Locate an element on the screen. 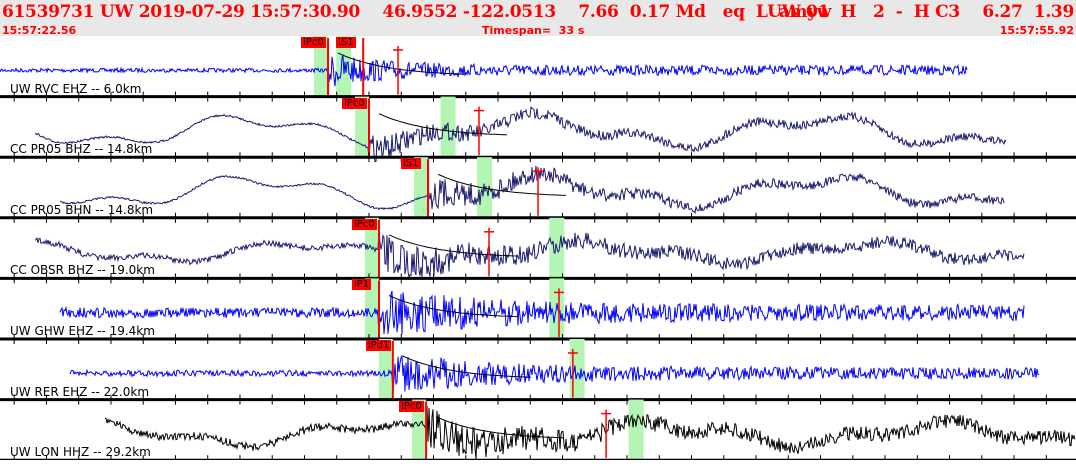  trace-label: UW RER EHZ -- 22.0km is located at coordinates (80, 391).